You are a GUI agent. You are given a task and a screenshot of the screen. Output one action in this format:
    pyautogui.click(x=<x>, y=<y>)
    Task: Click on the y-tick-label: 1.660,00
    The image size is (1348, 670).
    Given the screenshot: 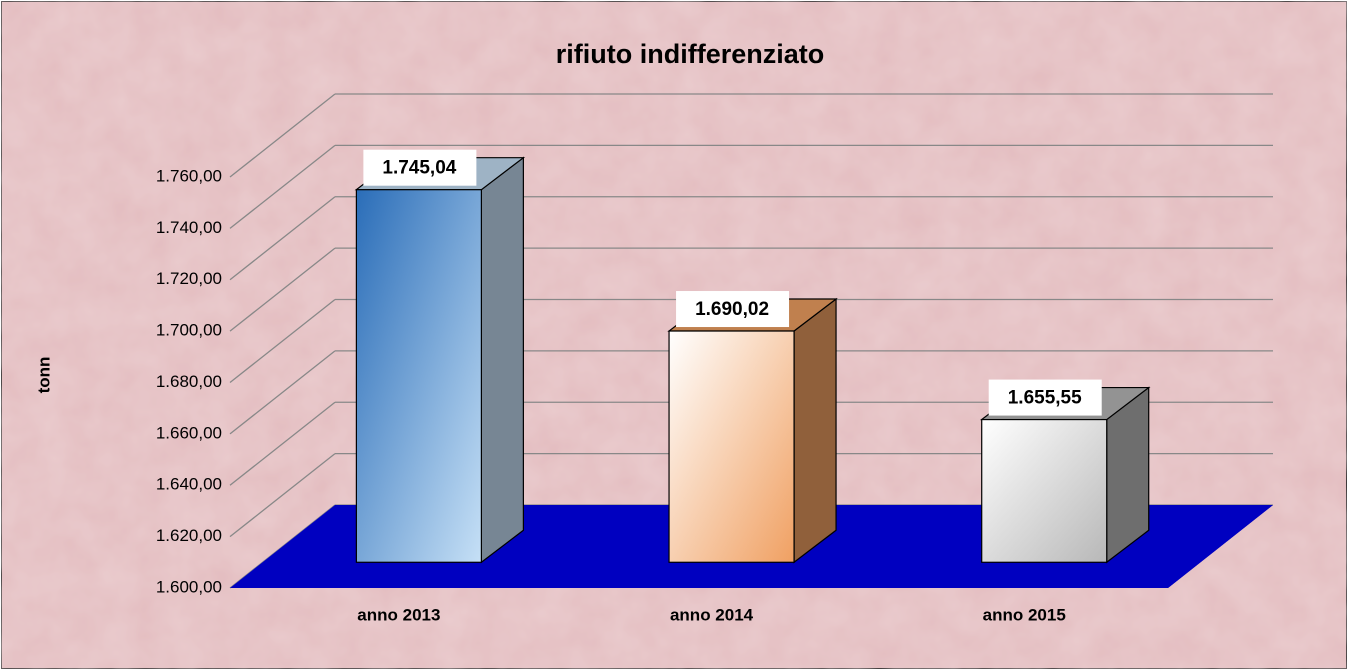 What is the action you would take?
    pyautogui.click(x=189, y=432)
    